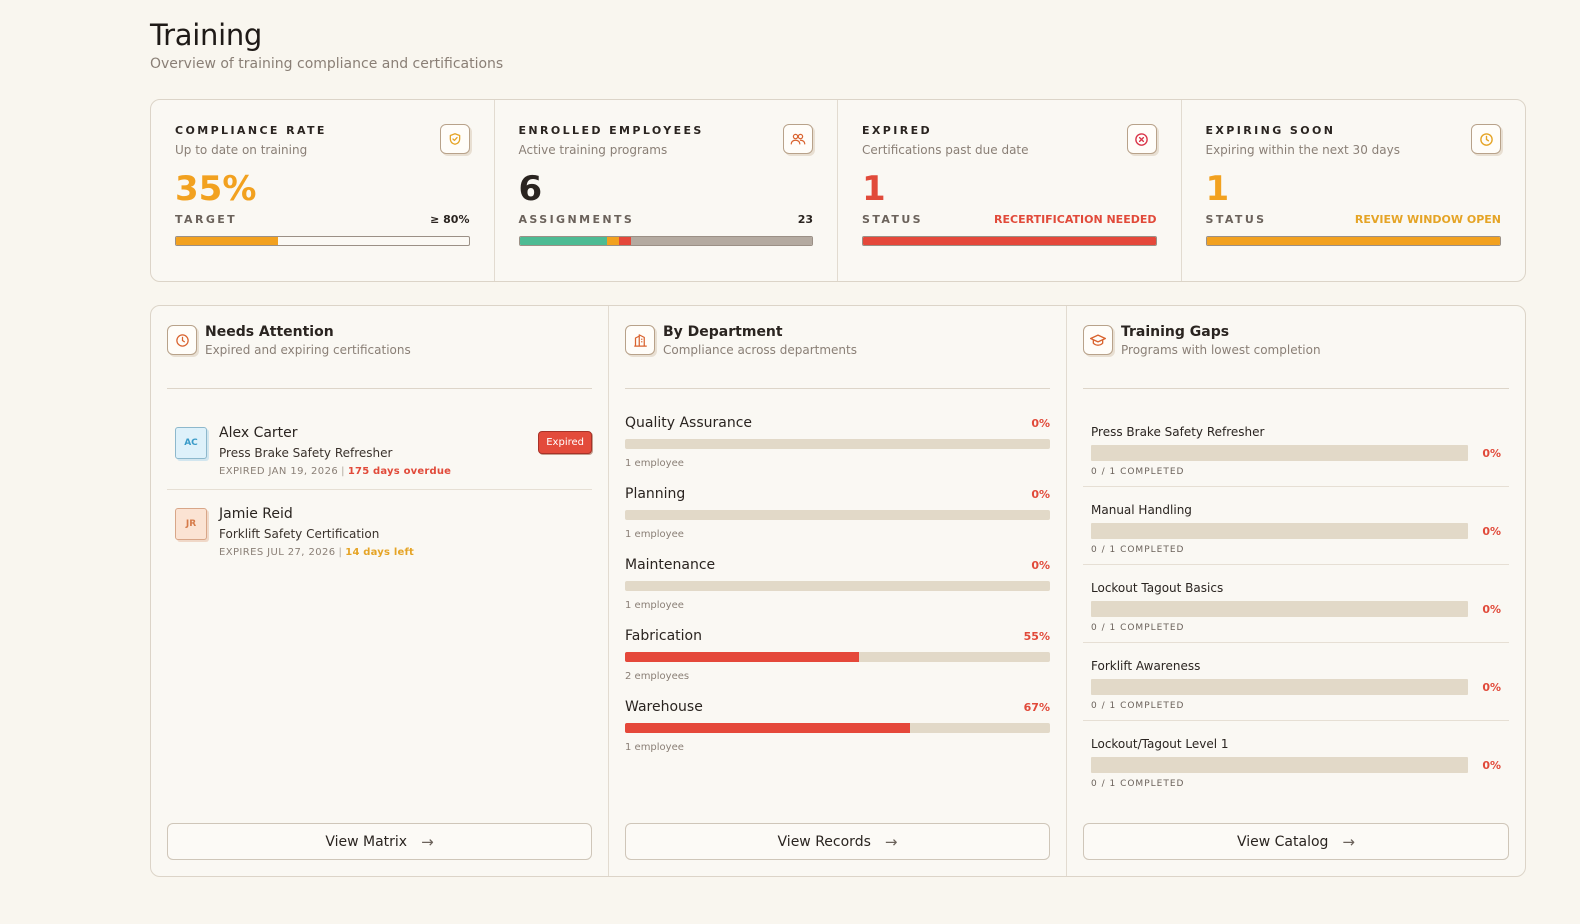 The height and width of the screenshot is (924, 1580). Describe the element at coordinates (565, 442) in the screenshot. I see `status-badge: Expired` at that location.